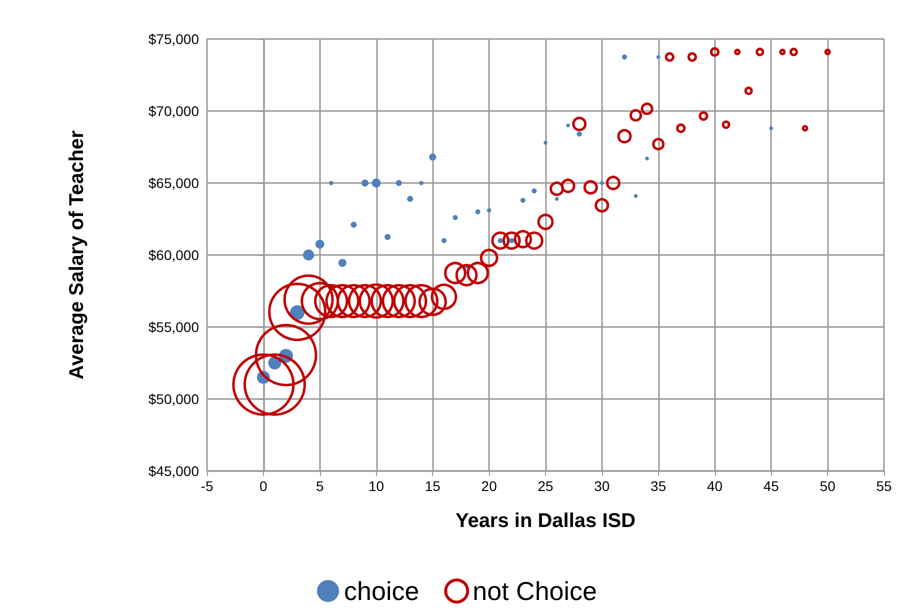 This screenshot has width=914, height=611. Describe the element at coordinates (828, 486) in the screenshot. I see `x-tick-label: 50` at that location.